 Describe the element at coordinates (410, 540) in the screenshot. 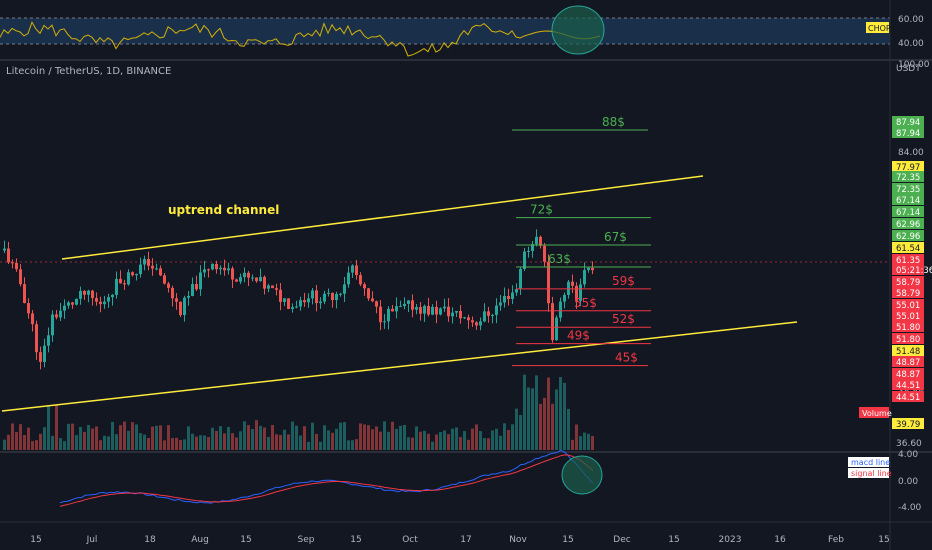

I see `time-tick-label: Oct` at that location.